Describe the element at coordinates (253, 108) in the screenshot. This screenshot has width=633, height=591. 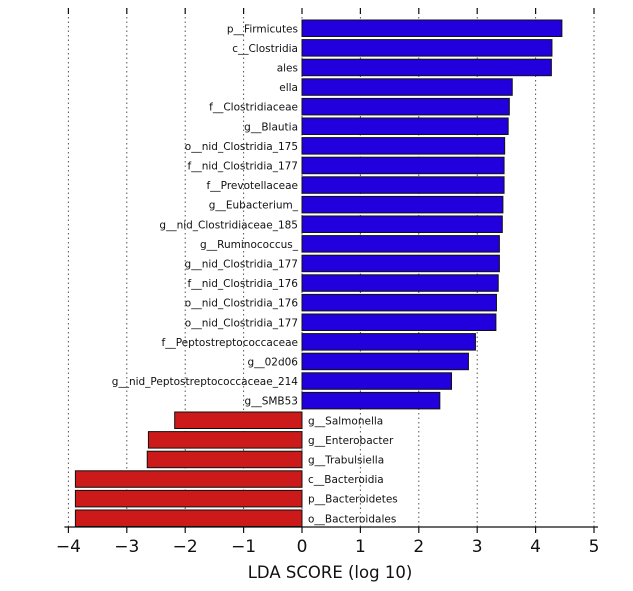
I see `bar-label: f__Clostridiaceae` at that location.